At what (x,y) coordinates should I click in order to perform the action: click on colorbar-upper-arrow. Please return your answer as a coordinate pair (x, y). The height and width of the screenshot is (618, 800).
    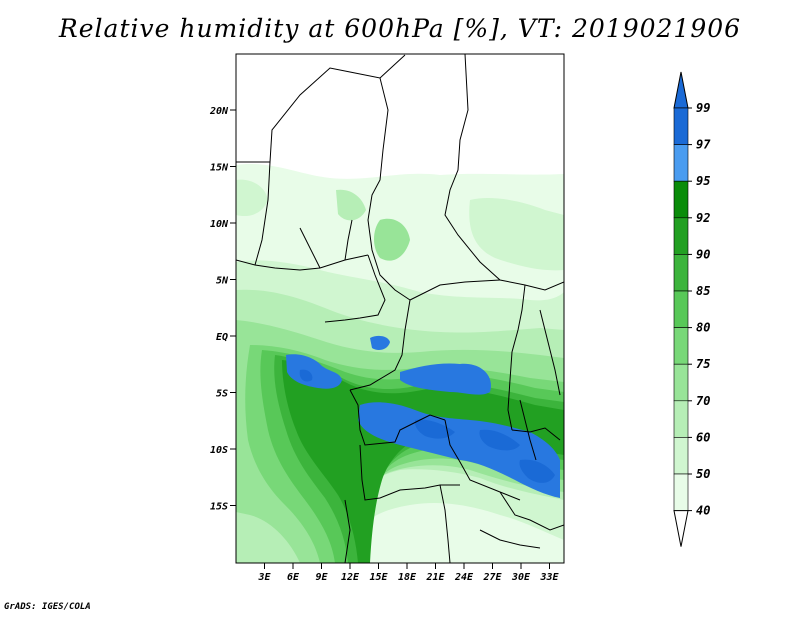
    Looking at the image, I should click on (681, 90).